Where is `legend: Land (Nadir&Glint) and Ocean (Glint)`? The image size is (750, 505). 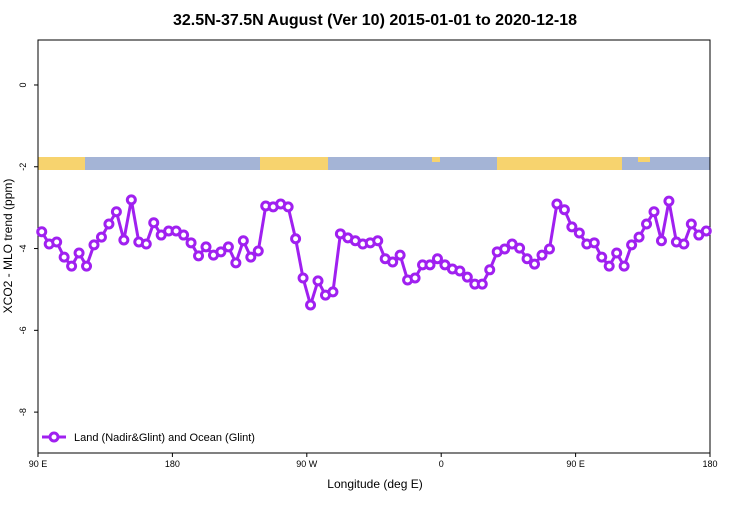 legend: Land (Nadir&Glint) and Ocean (Glint) is located at coordinates (148, 437).